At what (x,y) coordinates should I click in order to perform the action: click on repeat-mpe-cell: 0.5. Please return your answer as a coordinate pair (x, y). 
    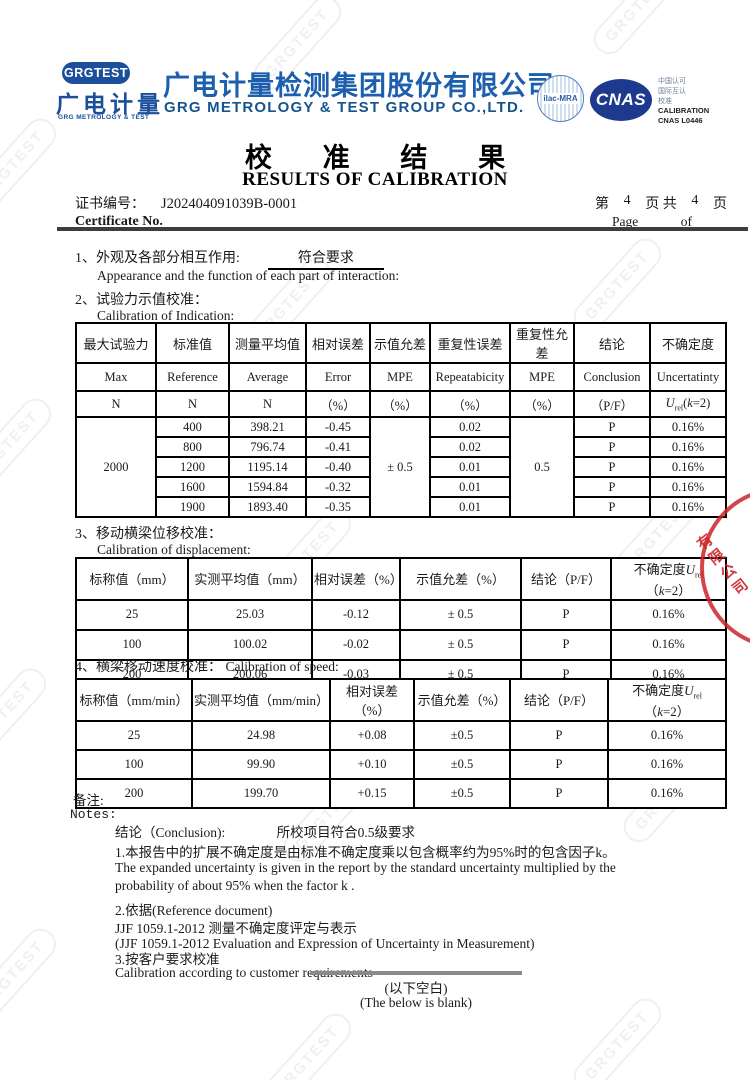
    Looking at the image, I should click on (542, 467).